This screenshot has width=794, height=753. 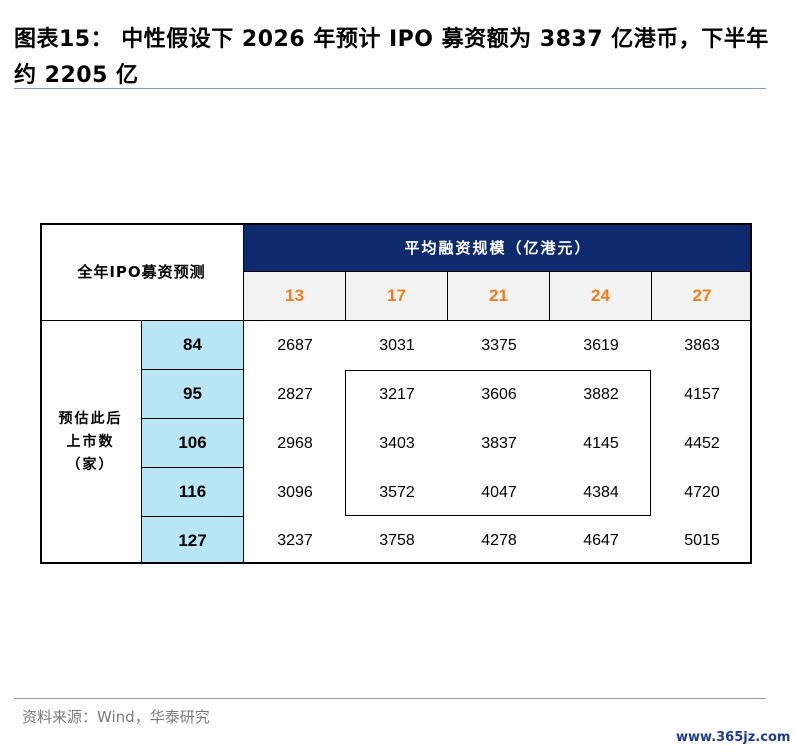 I want to click on table-cell: 3837, so click(x=499, y=443).